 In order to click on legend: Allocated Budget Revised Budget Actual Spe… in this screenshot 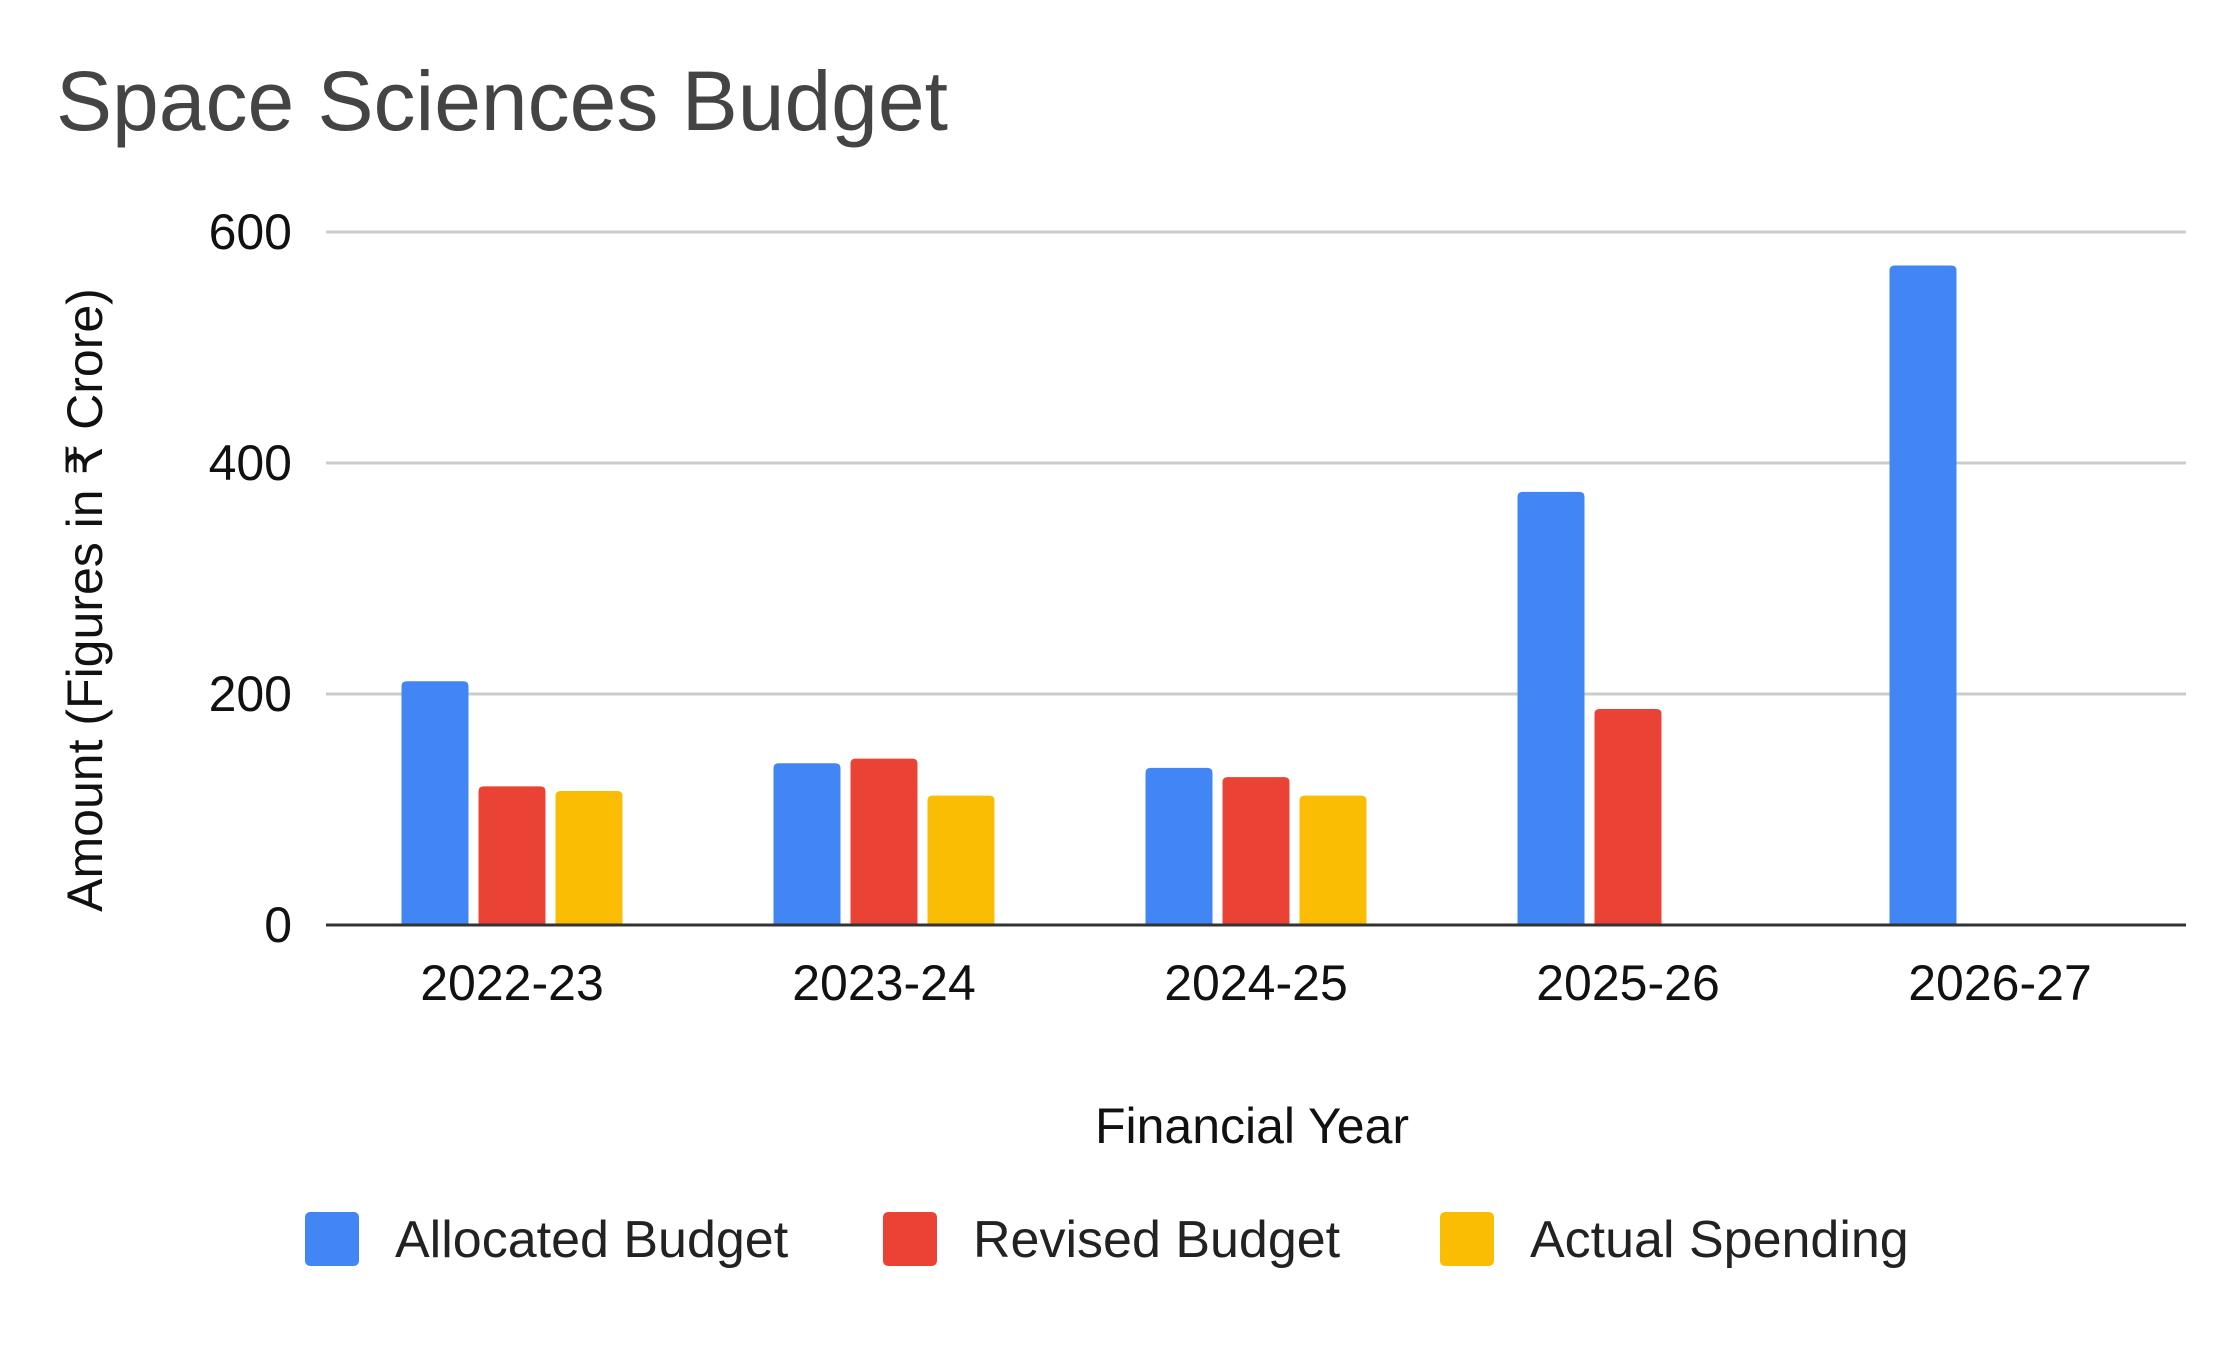, I will do `click(1107, 1240)`.